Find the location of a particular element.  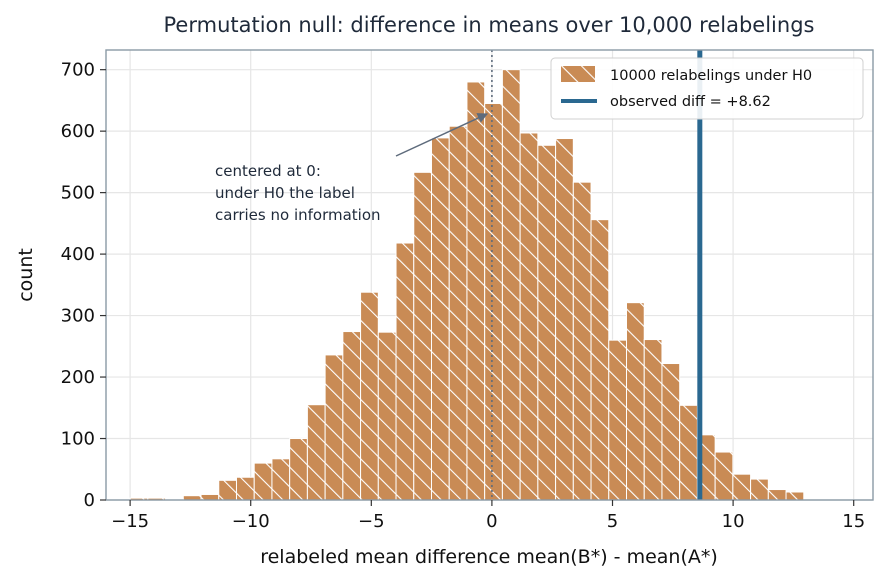

x-tick-label: 0 is located at coordinates (491, 521).